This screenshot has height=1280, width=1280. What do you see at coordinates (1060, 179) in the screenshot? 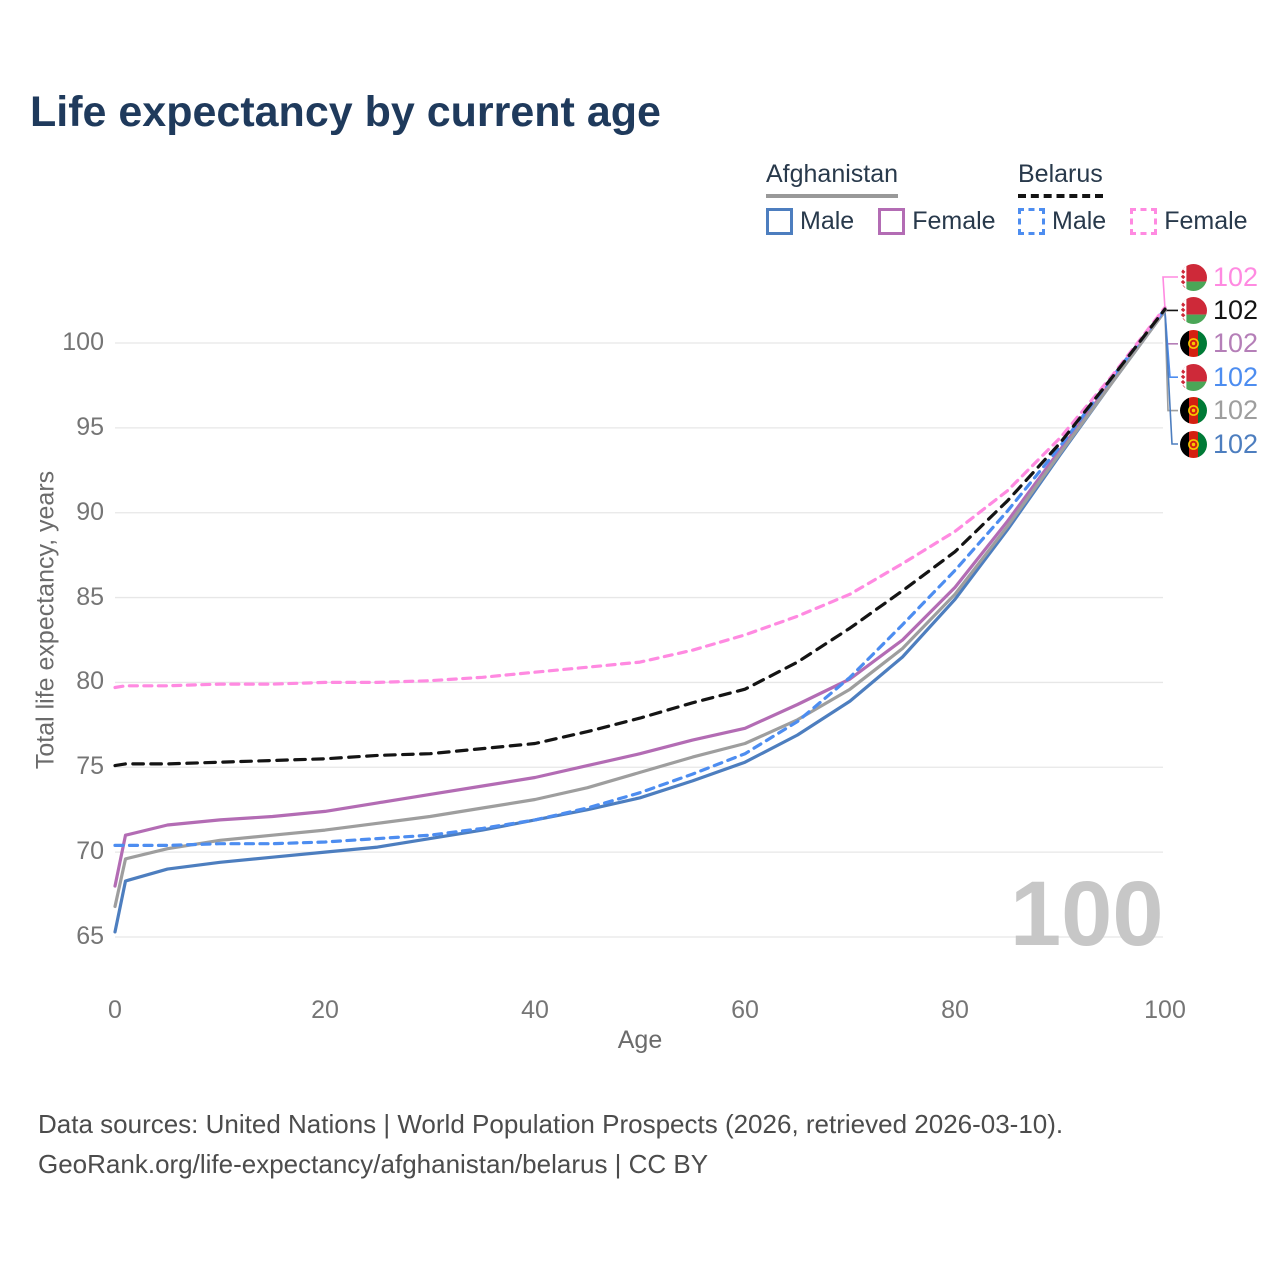
I see `legend-country-name: Belarus` at bounding box center [1060, 179].